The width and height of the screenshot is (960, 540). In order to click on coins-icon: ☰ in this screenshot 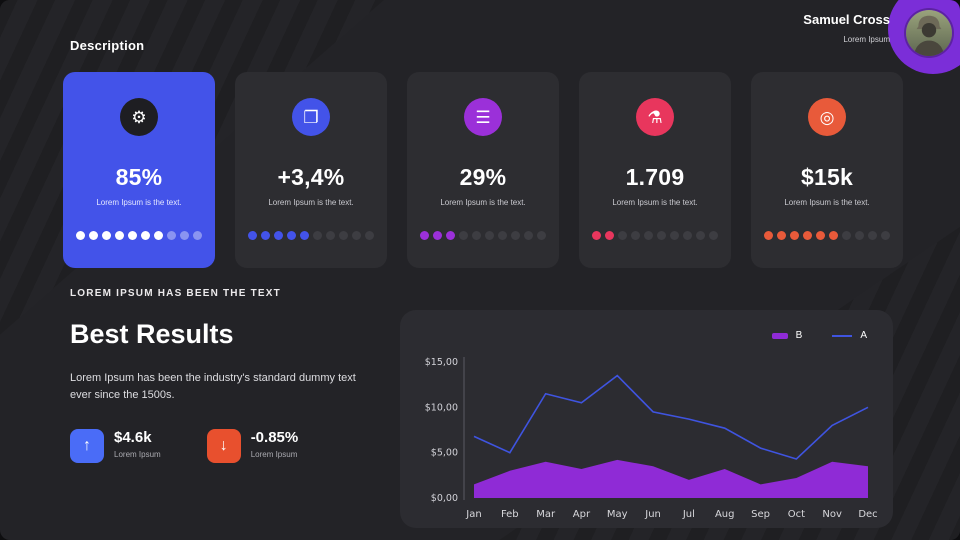, I will do `click(483, 117)`.